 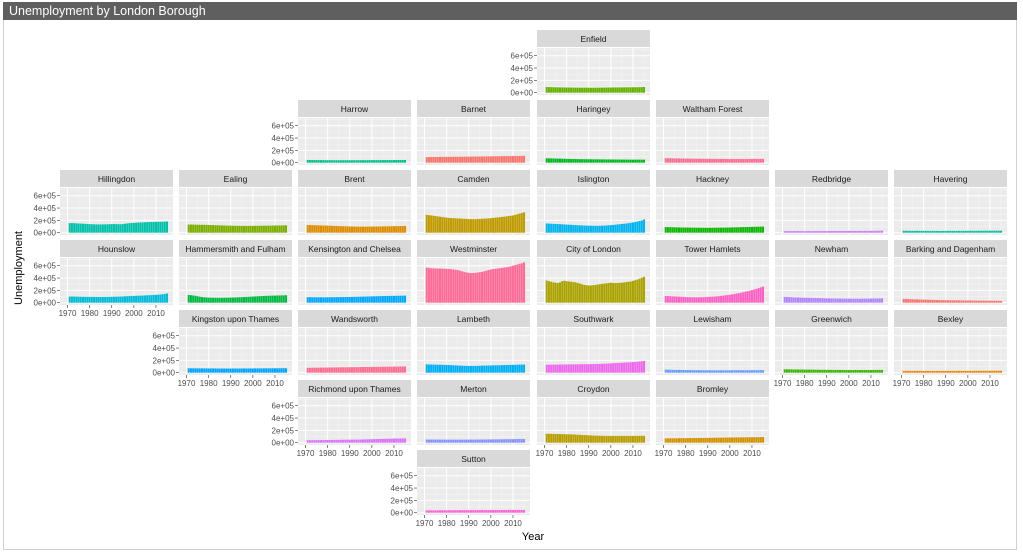 I want to click on bar-kingston-upon-thames-1981, so click(x=210, y=370).